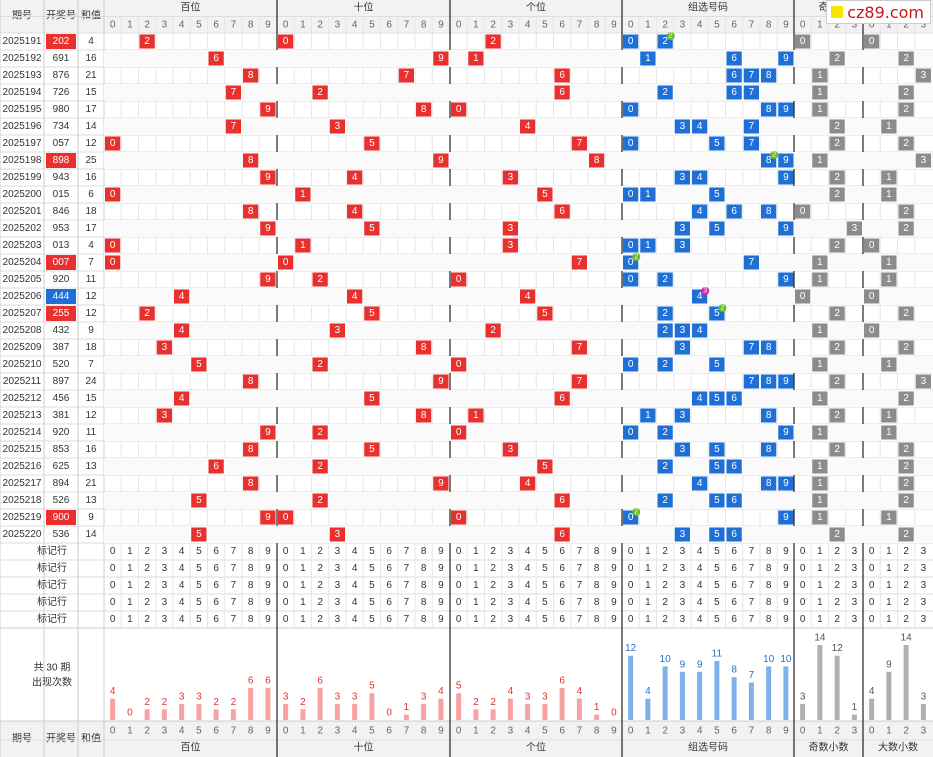  Describe the element at coordinates (528, 711) in the screenshot. I see `units-bar` at that location.